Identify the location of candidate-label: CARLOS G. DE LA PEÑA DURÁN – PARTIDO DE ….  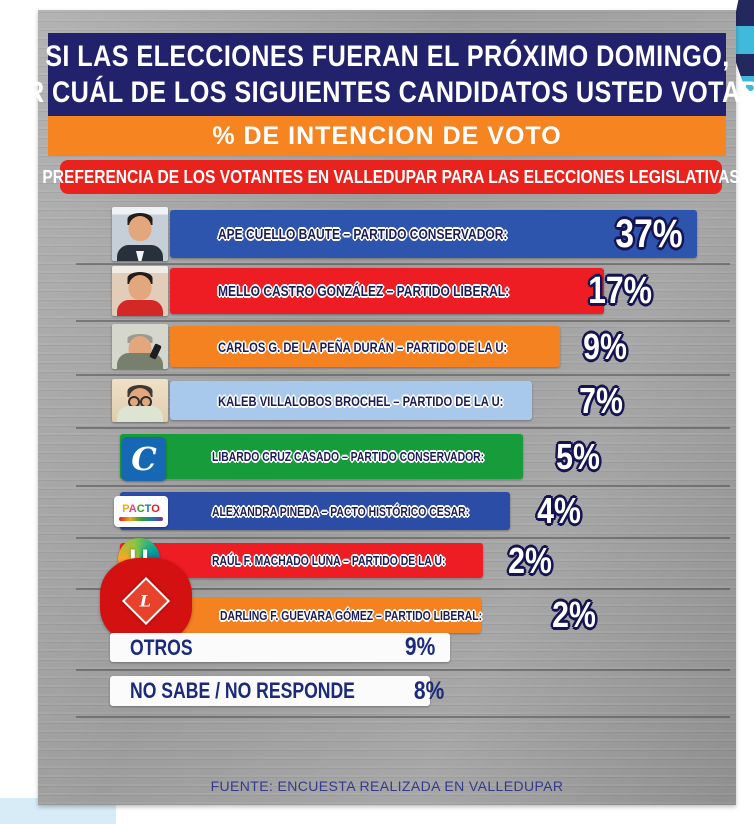
(363, 346).